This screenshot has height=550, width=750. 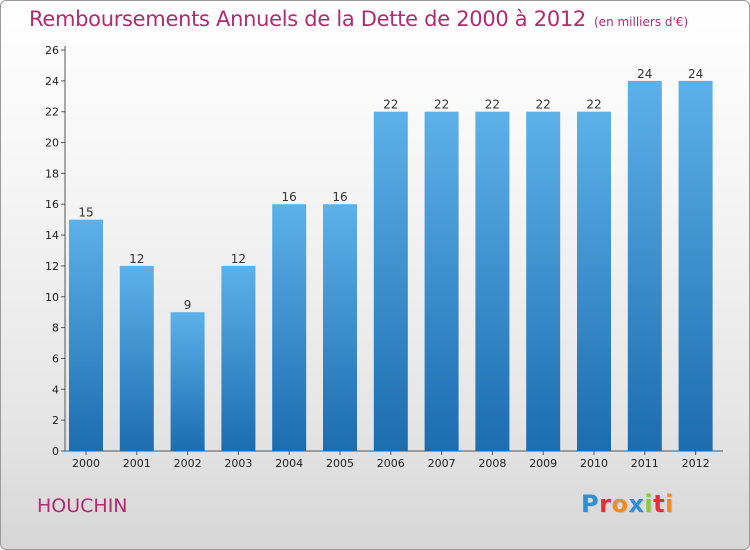 What do you see at coordinates (52, 50) in the screenshot?
I see `y-tick-label: 26` at bounding box center [52, 50].